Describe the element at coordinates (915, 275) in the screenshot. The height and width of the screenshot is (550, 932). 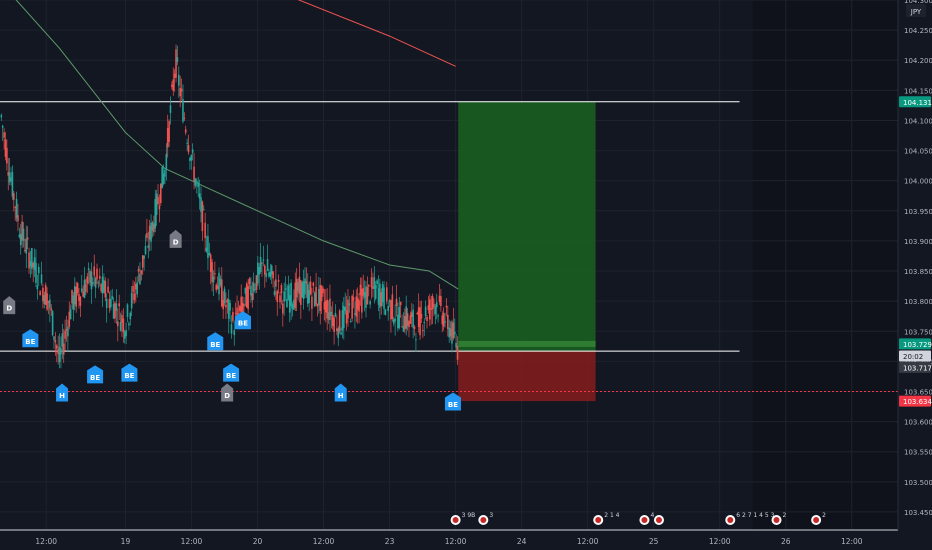
I see `price-axis` at that location.